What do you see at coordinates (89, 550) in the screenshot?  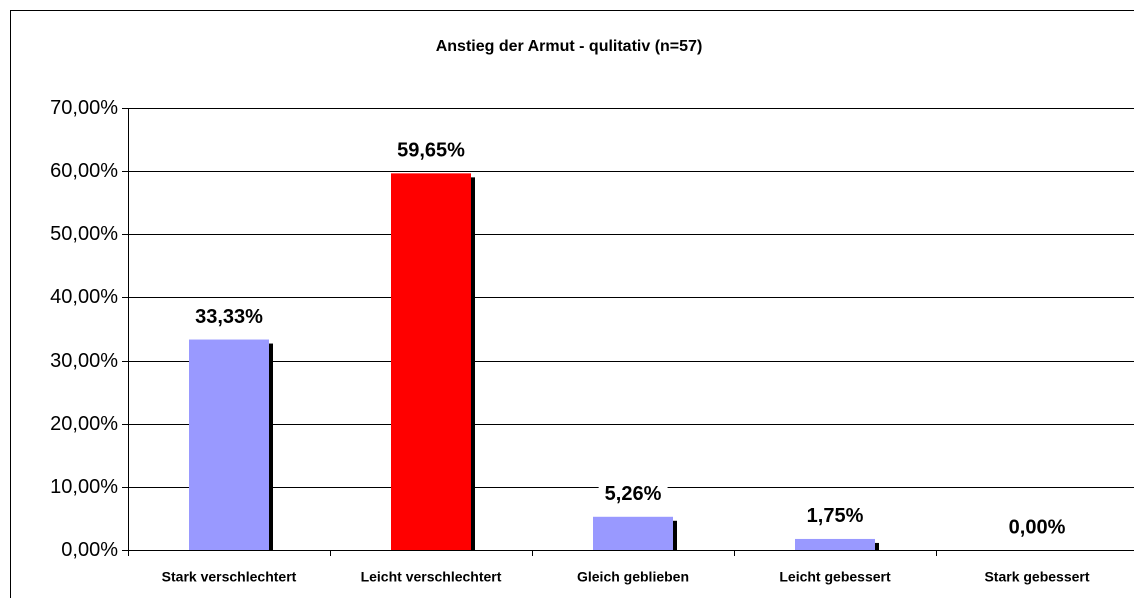 I see `y-tick-label: 0,00%` at bounding box center [89, 550].